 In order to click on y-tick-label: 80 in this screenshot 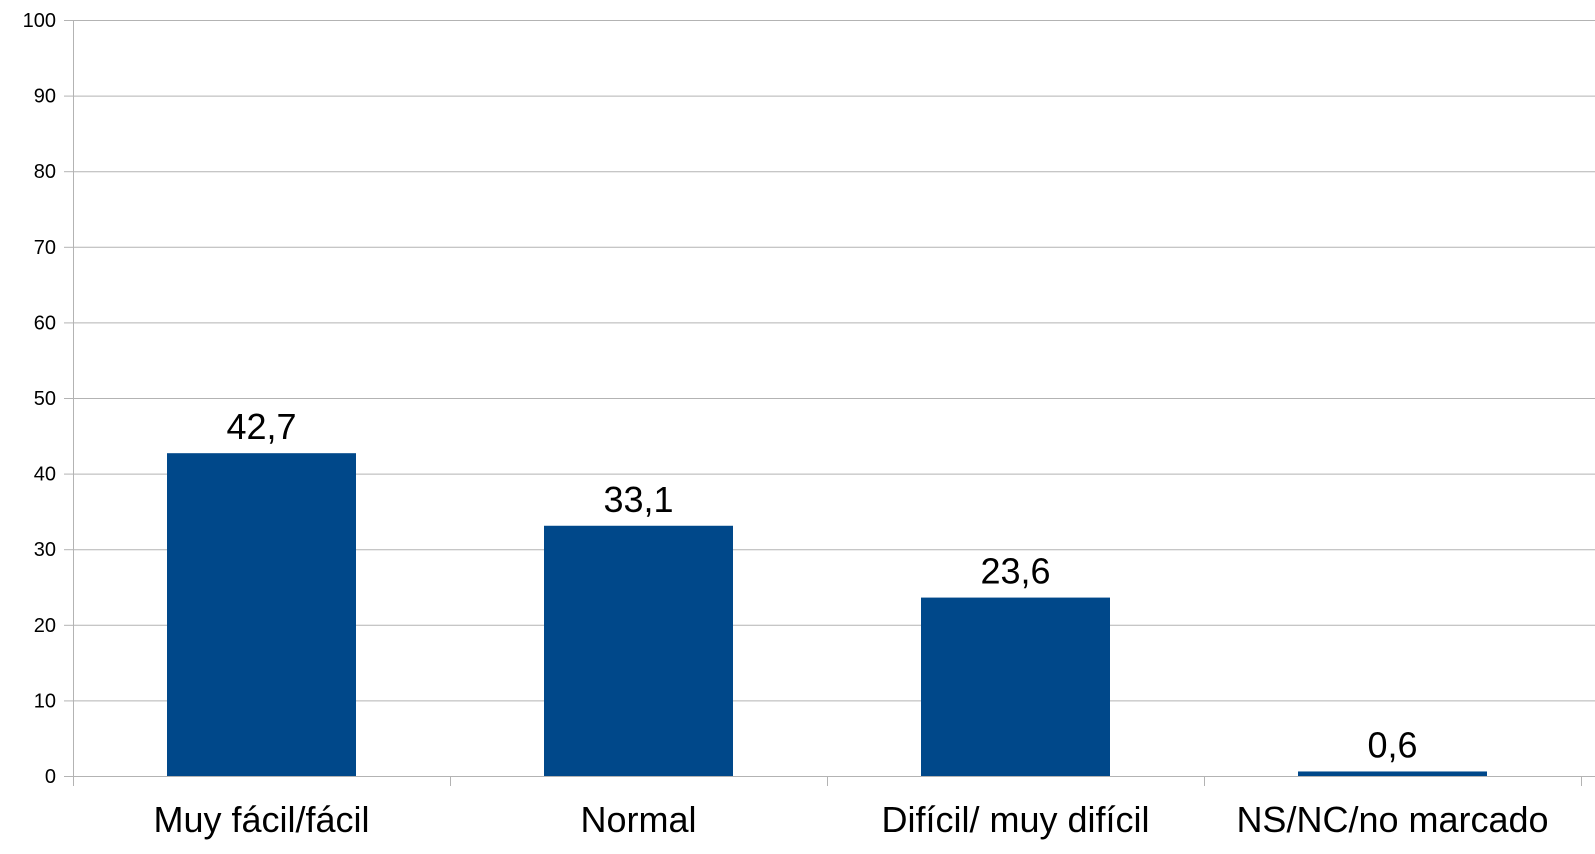, I will do `click(45, 172)`.